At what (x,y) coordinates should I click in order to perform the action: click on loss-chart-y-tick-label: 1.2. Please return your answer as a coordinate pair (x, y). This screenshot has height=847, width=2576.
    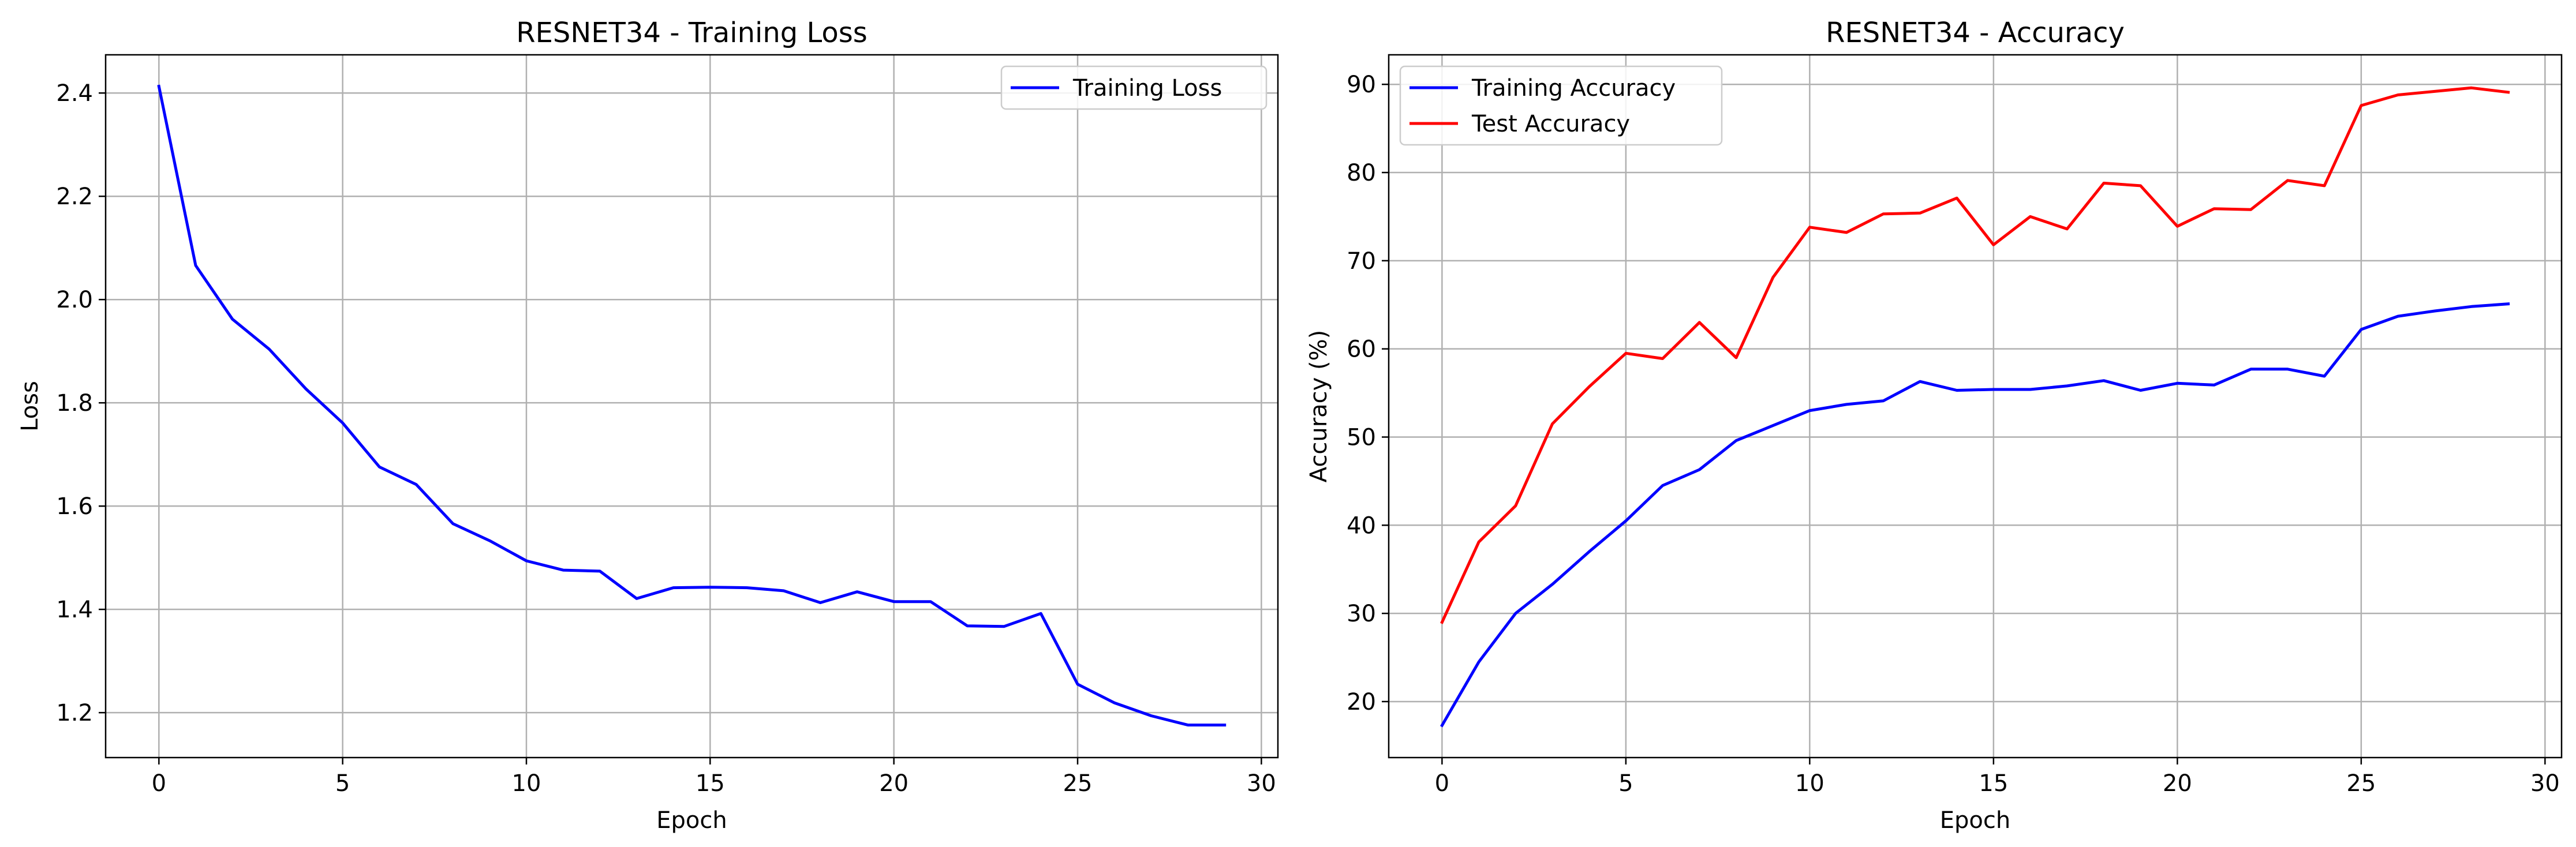
    Looking at the image, I should click on (74, 713).